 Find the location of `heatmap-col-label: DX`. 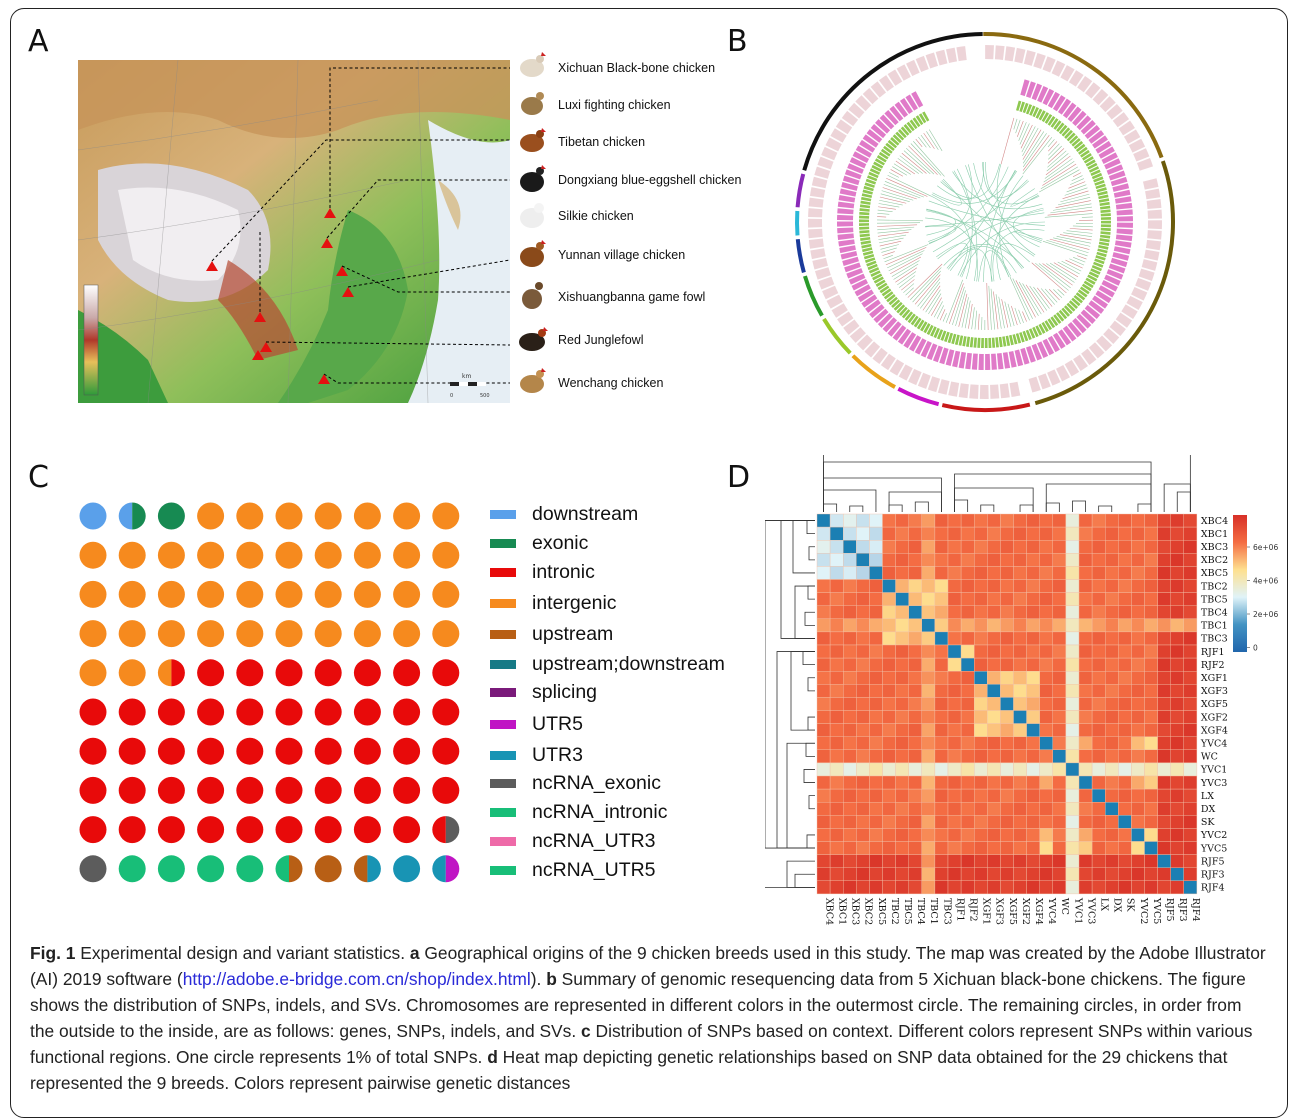

heatmap-col-label: DX is located at coordinates (1117, 905).